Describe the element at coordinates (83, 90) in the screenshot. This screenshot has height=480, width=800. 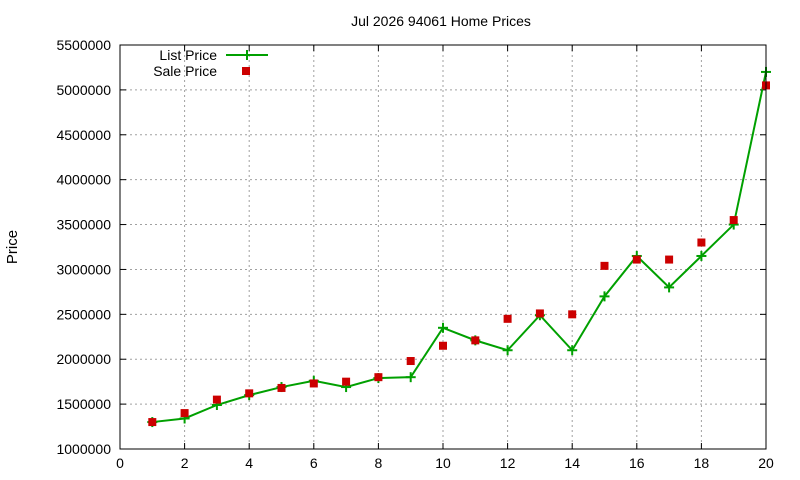
I see `y-tick-label: 5000000` at that location.